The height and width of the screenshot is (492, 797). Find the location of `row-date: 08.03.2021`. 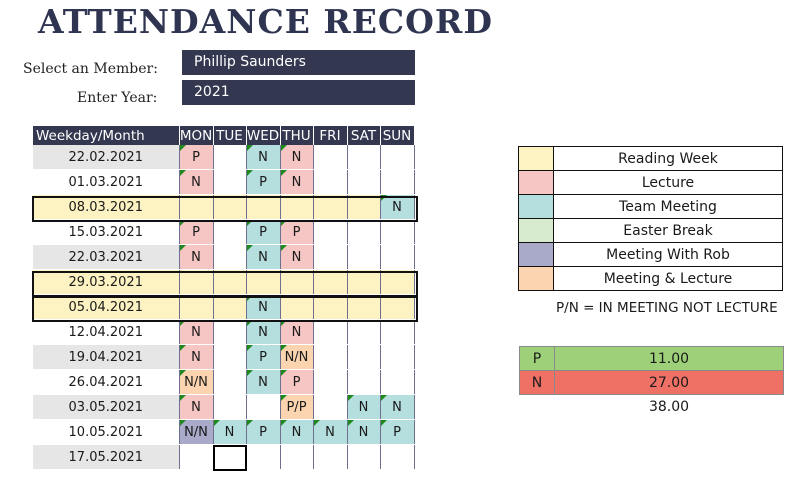

row-date: 08.03.2021 is located at coordinates (106, 207).